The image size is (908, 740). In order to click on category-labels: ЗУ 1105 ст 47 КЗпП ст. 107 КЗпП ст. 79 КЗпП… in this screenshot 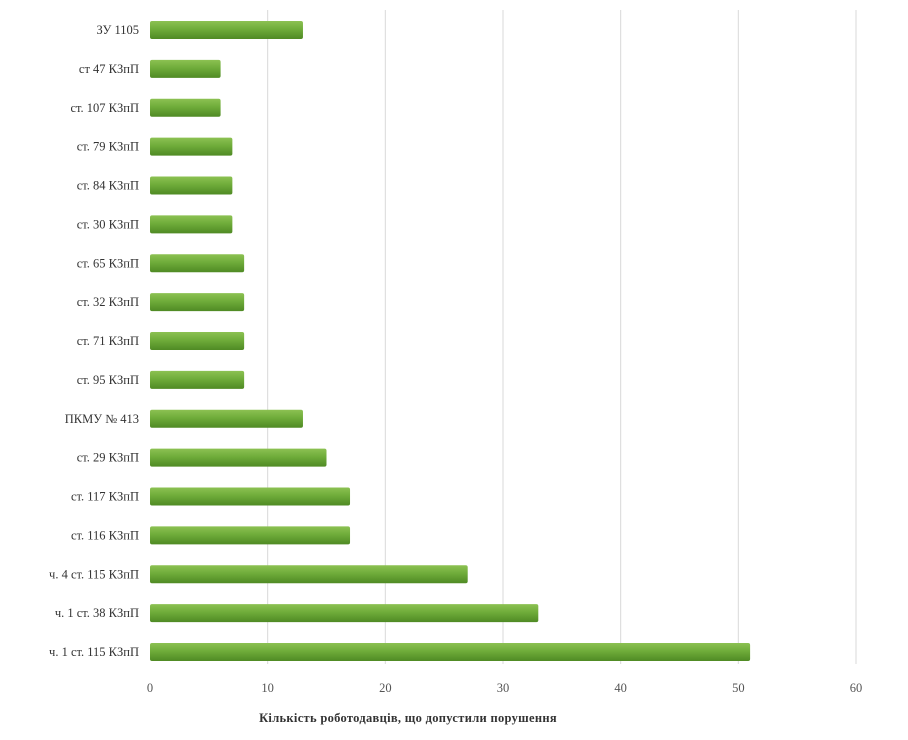, I will do `click(94, 341)`.